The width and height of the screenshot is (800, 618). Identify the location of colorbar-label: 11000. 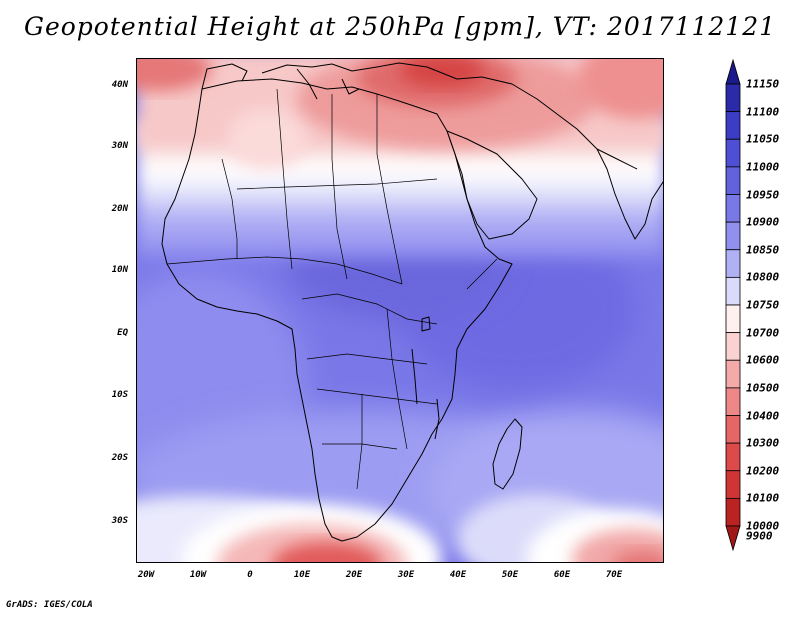
(763, 167).